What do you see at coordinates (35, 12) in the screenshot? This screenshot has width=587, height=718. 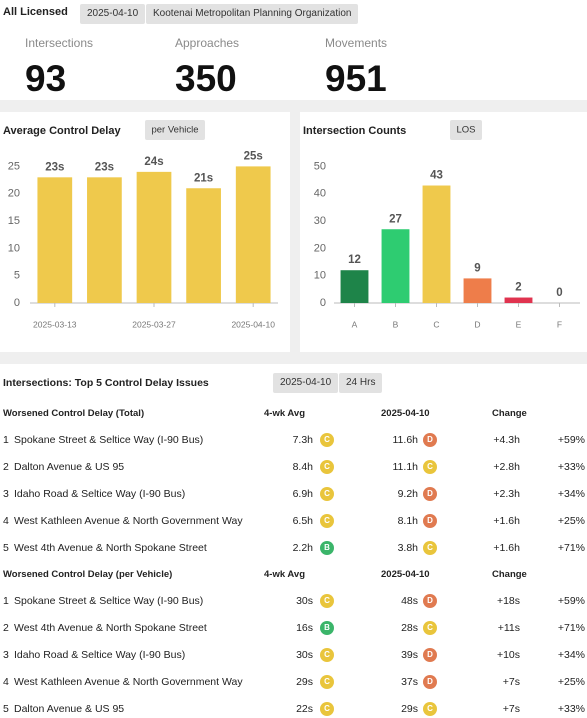 I see `page-title: All Licensed` at bounding box center [35, 12].